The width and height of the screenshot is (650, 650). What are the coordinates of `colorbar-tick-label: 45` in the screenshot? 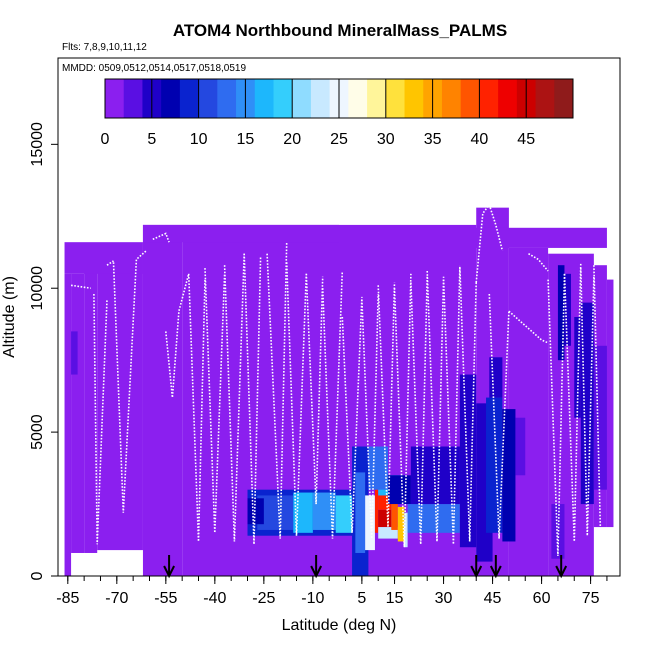 It's located at (526, 139).